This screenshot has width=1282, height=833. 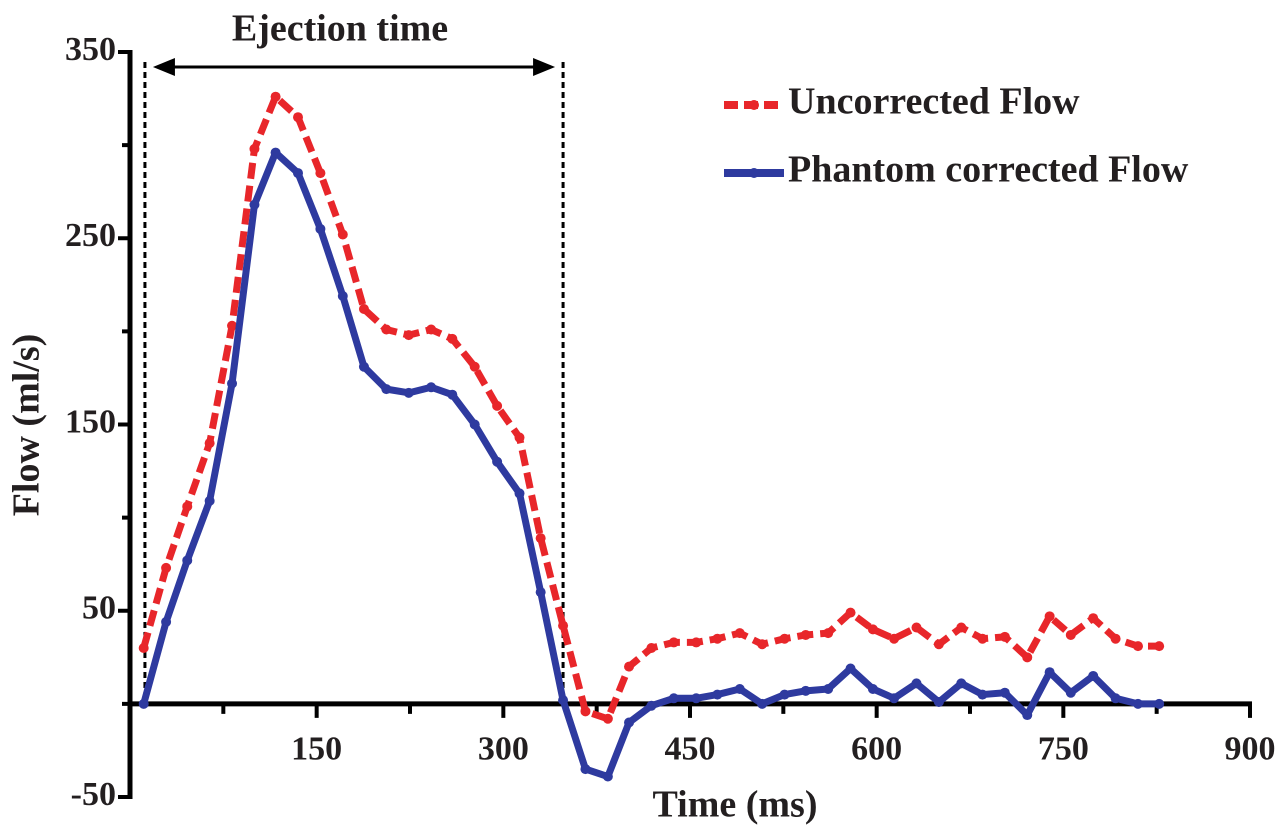 What do you see at coordinates (934, 102) in the screenshot?
I see `legend-label: Uncorrected Flow` at bounding box center [934, 102].